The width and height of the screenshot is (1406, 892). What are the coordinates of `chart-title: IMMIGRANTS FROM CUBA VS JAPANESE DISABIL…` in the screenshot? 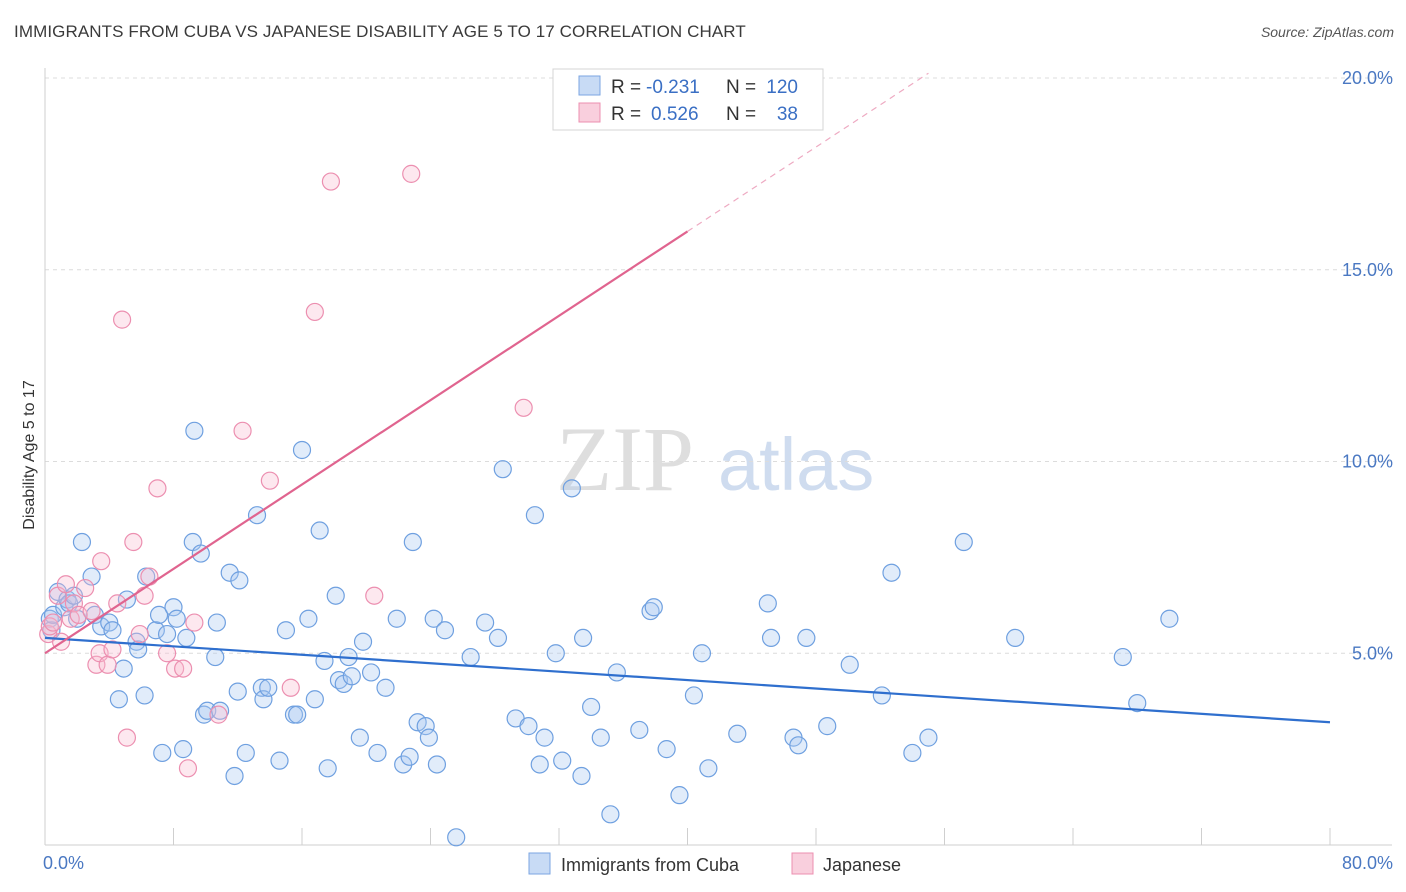 It's located at (380, 31).